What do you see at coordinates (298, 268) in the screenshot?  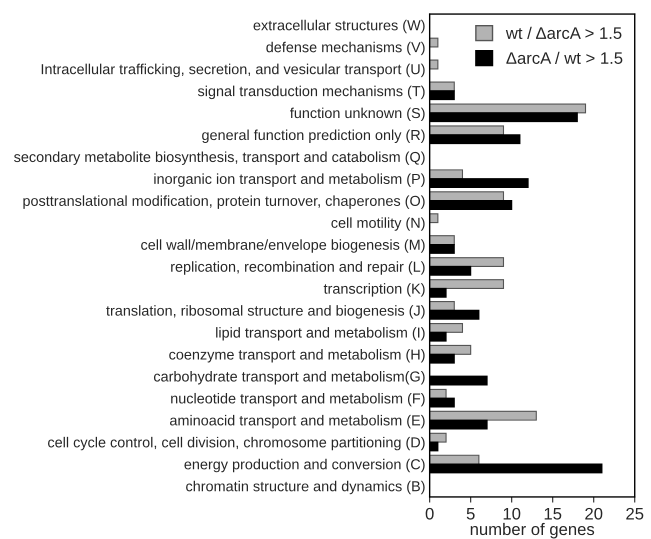 I see `y-tick-label: replication, recombination and repair (L)` at bounding box center [298, 268].